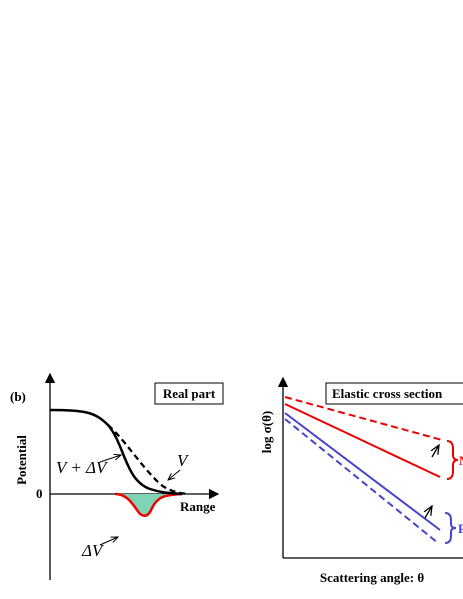 The image size is (463, 599). Describe the element at coordinates (363, 418) in the screenshot. I see `red-dashed` at that location.